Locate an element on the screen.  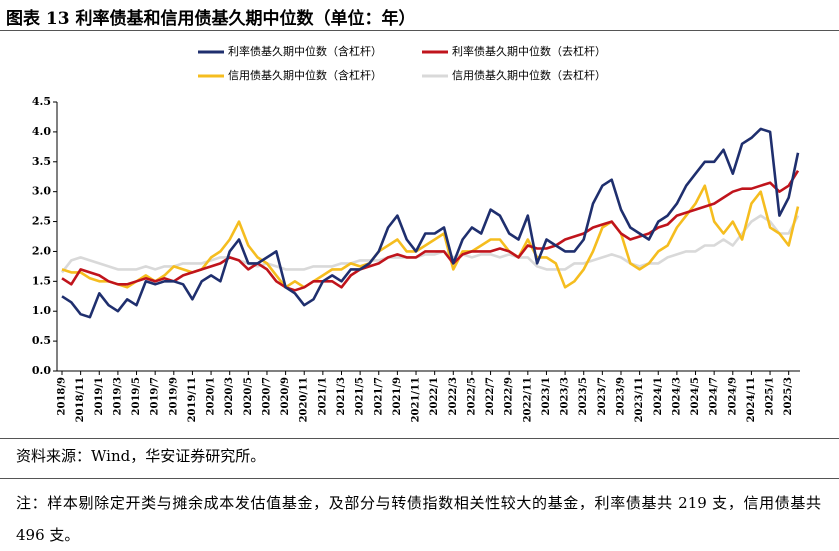
x-tick-label: 2018/9 is located at coordinates (62, 396).